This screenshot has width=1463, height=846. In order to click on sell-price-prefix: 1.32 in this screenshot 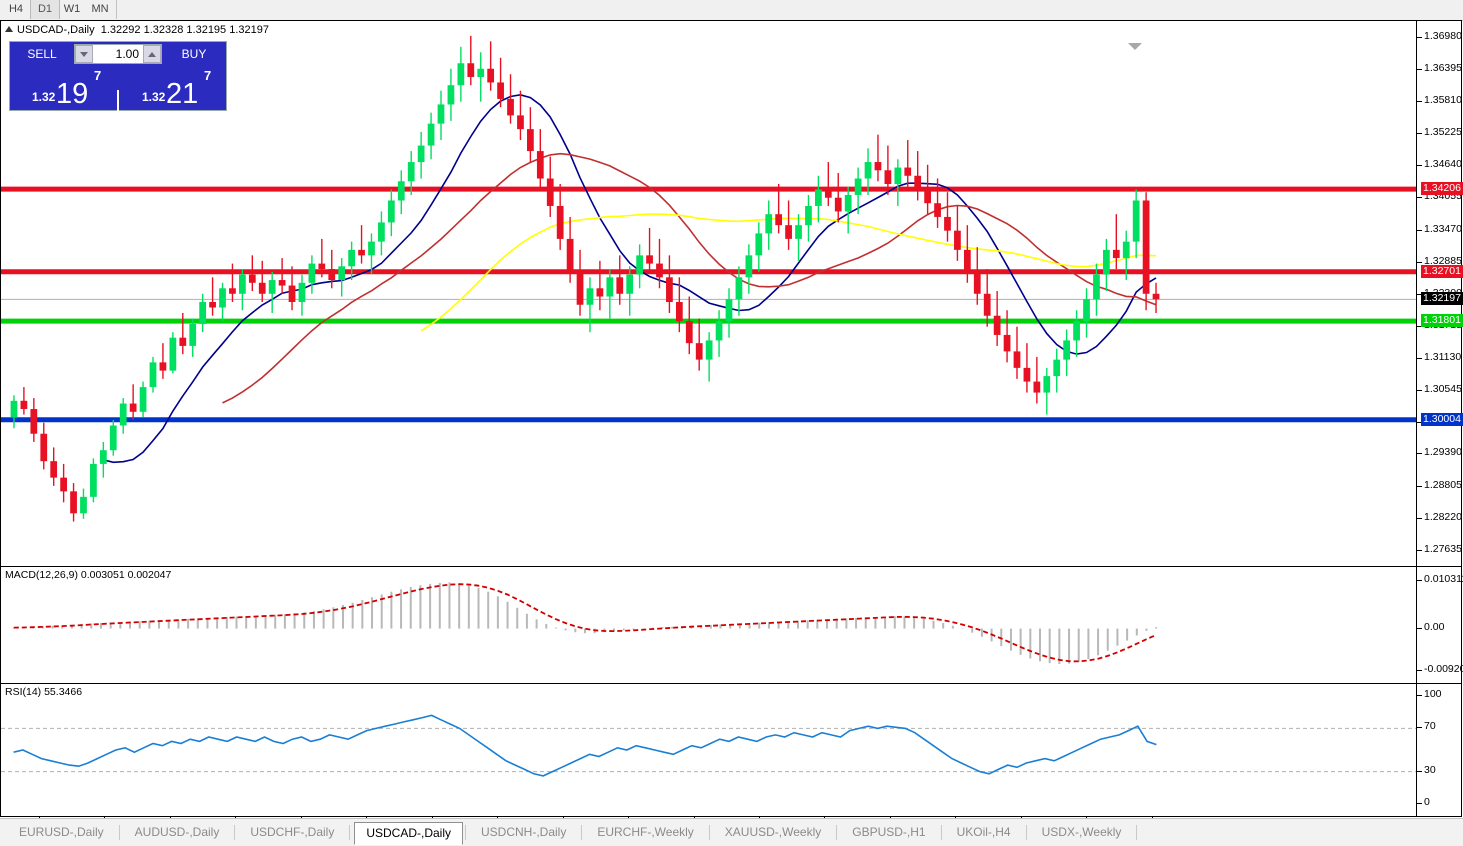, I will do `click(44, 97)`.